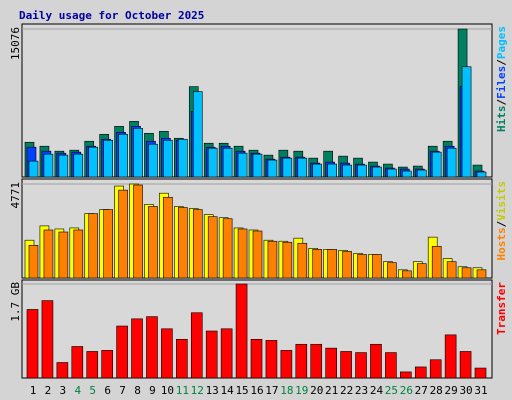 The image size is (512, 400). What do you see at coordinates (33, 390) in the screenshot?
I see `x-tick-label: 1` at bounding box center [33, 390].